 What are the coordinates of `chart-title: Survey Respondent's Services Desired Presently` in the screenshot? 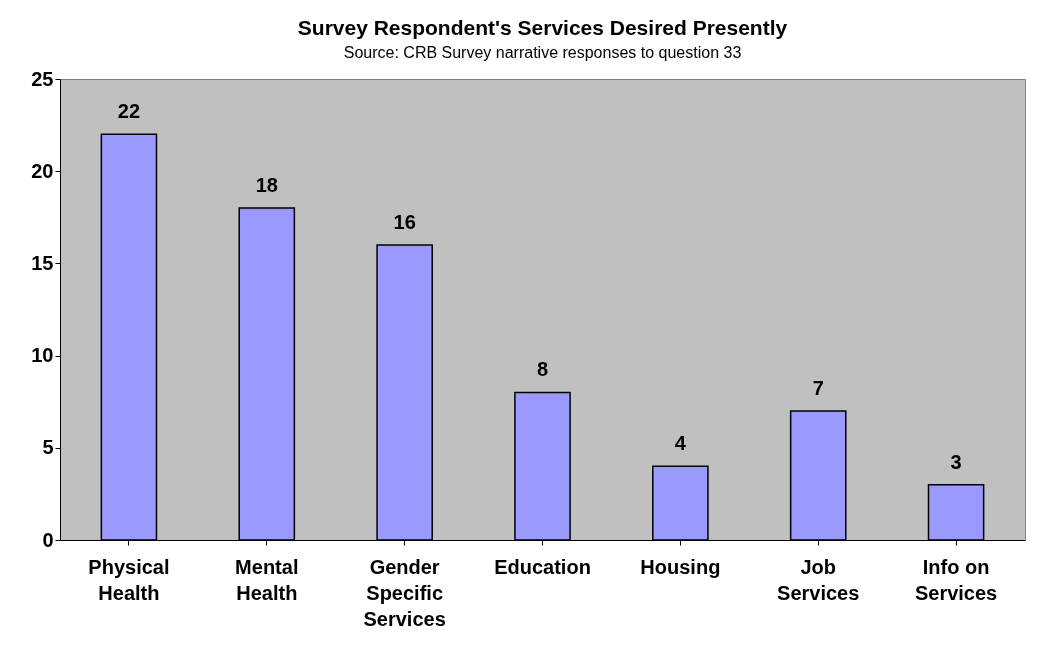 It's located at (542, 27).